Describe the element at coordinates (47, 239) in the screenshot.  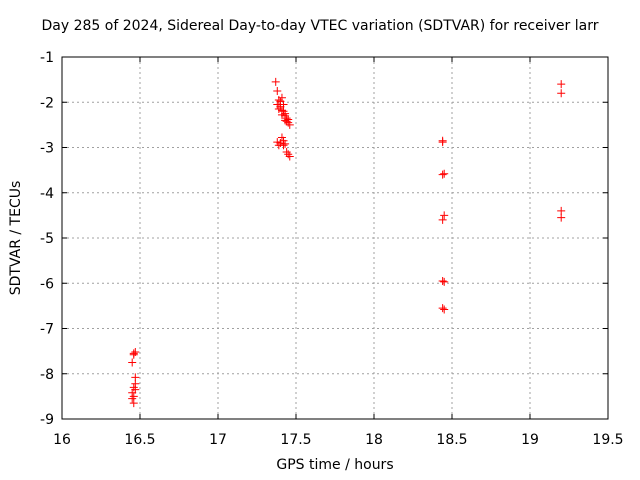
I see `y-tick-label: -5` at that location.